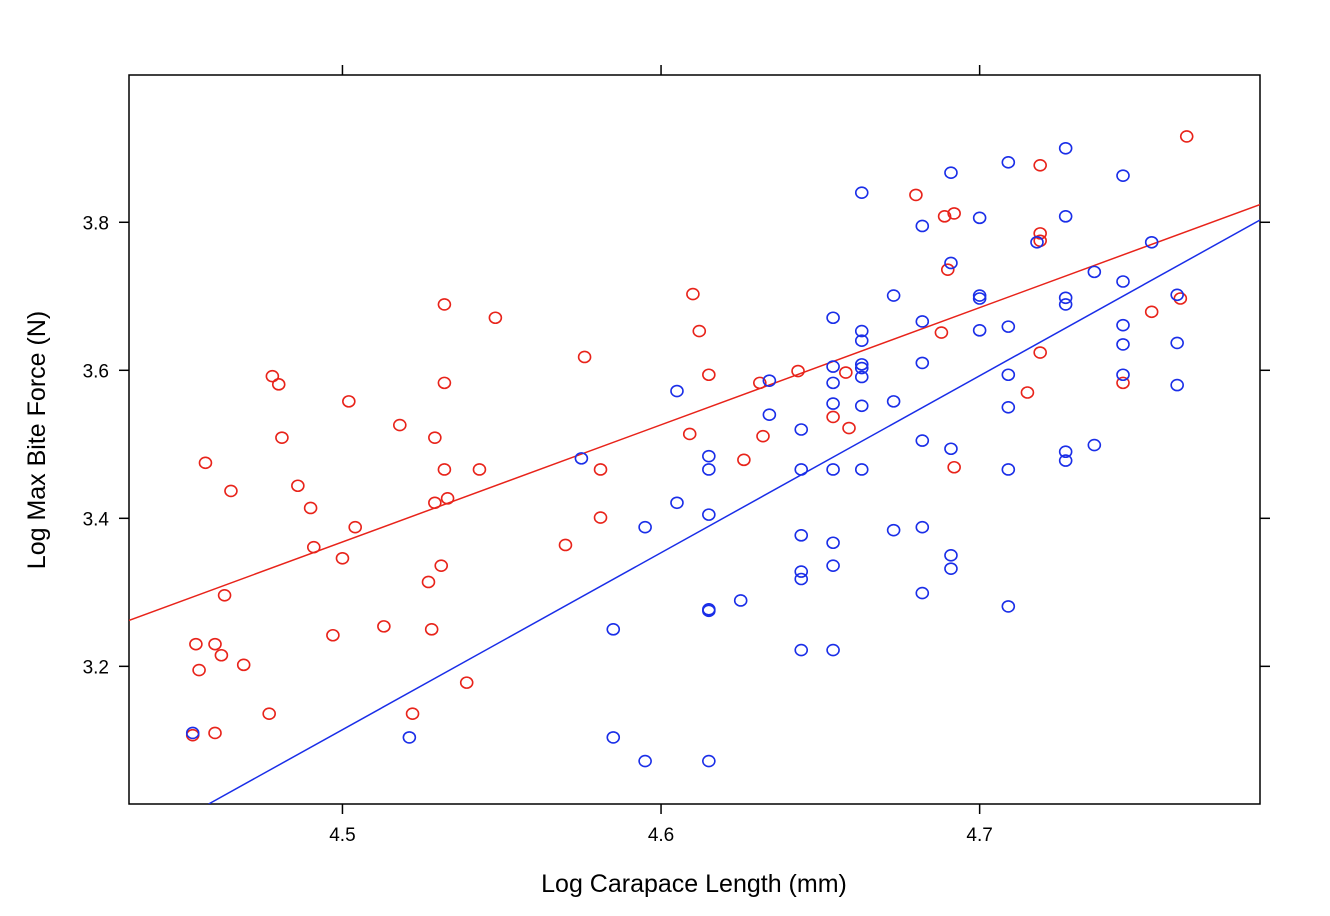 Image resolution: width=1330 pixels, height=916 pixels. I want to click on x-tick-label: 4.5, so click(342, 835).